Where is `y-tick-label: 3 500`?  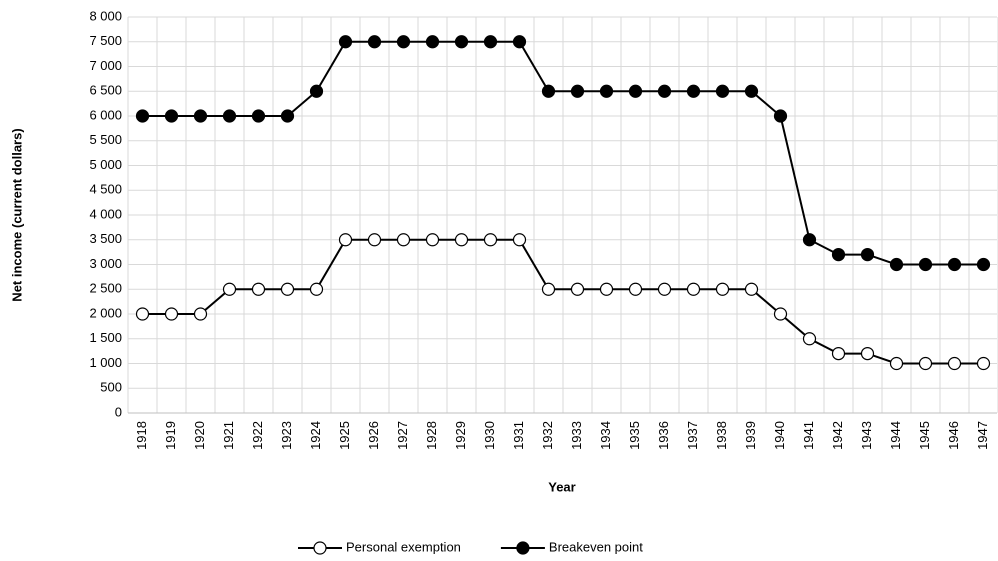 y-tick-label: 3 500 is located at coordinates (105, 238).